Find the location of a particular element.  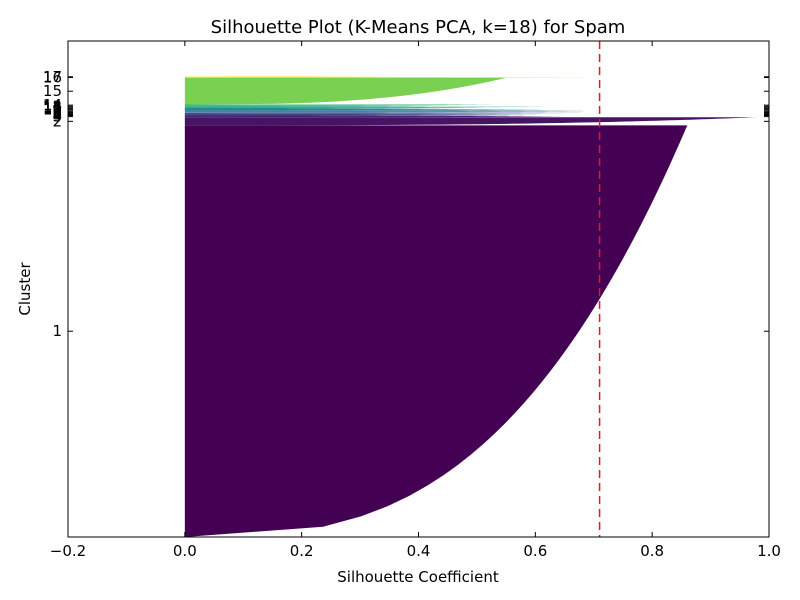

y-tick-label: 1 is located at coordinates (57, 331).